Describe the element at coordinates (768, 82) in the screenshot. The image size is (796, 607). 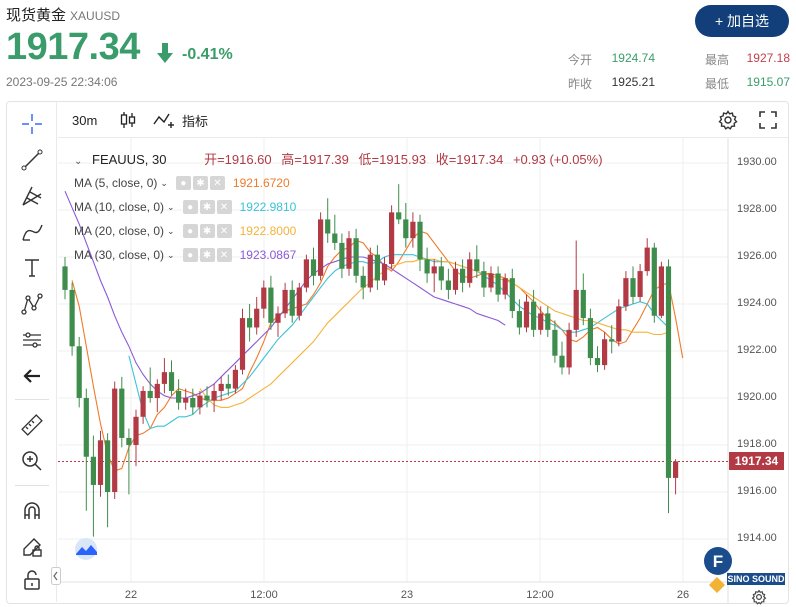
I see `low-value: 1915.07` at that location.